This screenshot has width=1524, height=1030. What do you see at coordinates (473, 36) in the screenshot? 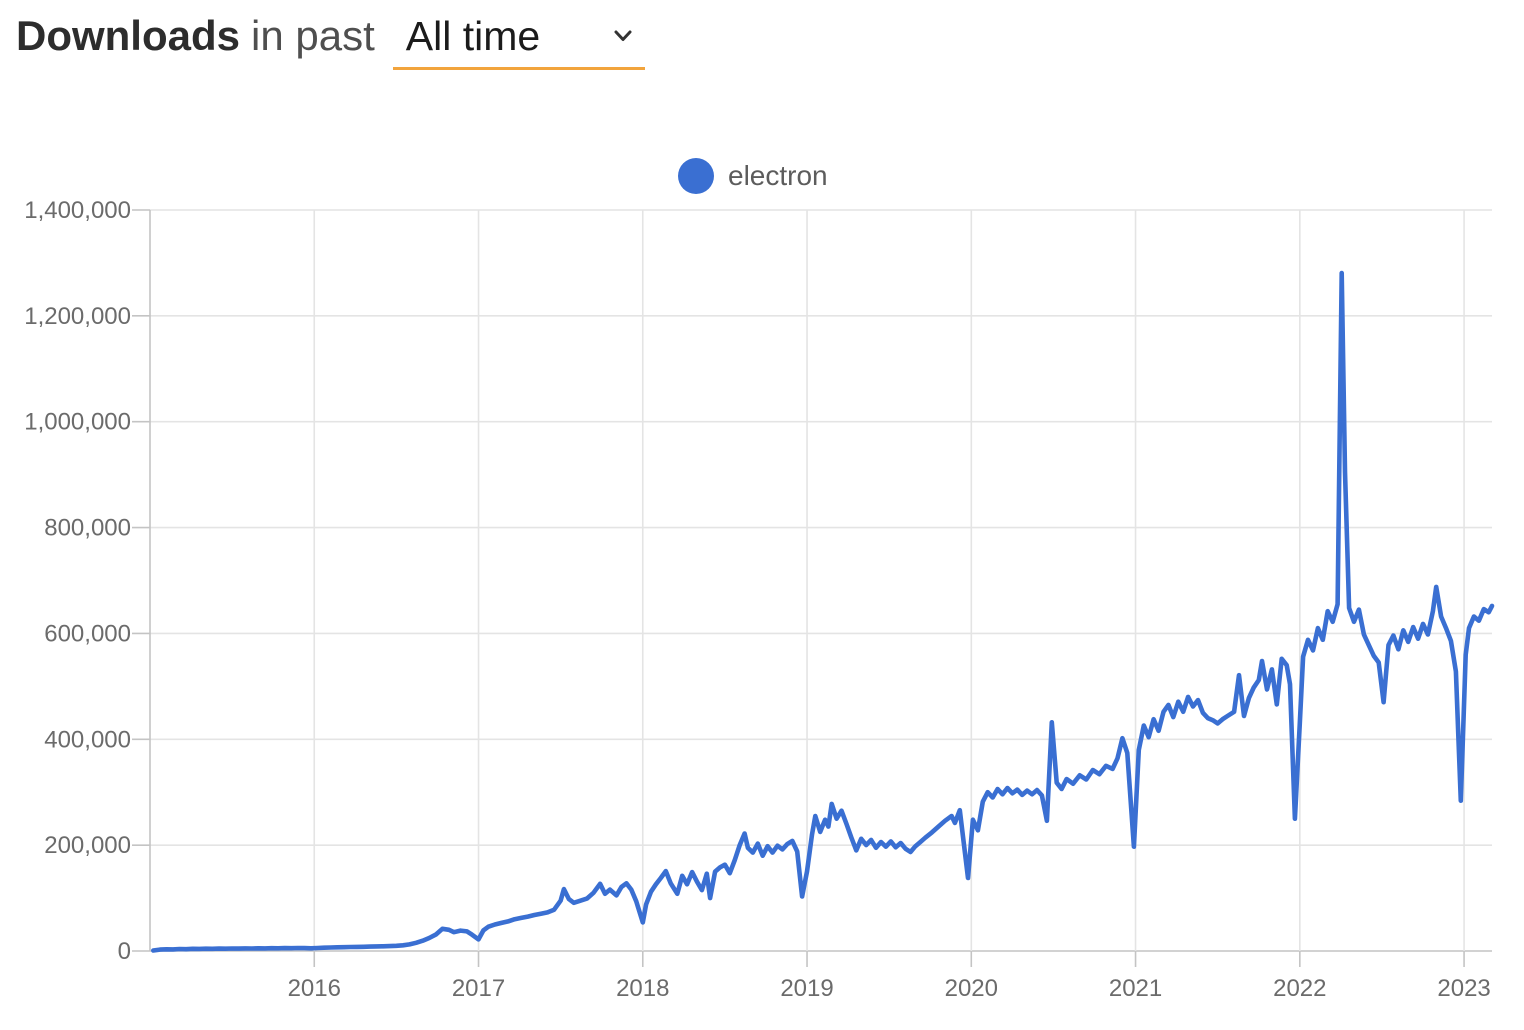
I see `time-range-value: All time` at bounding box center [473, 36].